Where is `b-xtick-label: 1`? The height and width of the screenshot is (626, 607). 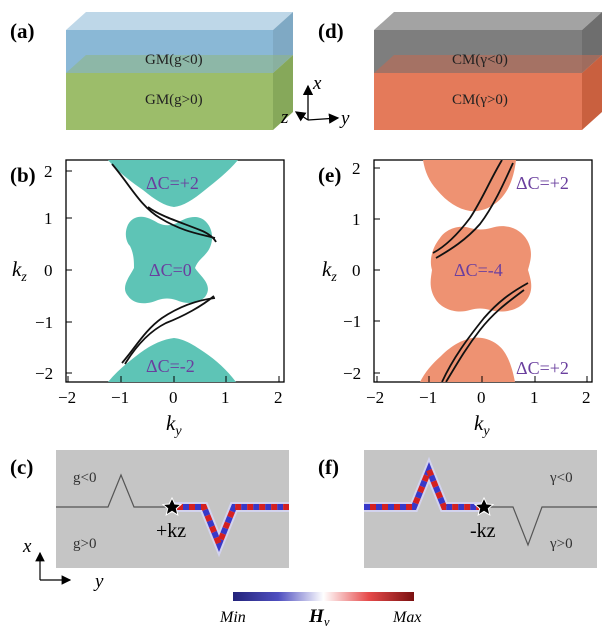 b-xtick-label: 1 is located at coordinates (225, 397).